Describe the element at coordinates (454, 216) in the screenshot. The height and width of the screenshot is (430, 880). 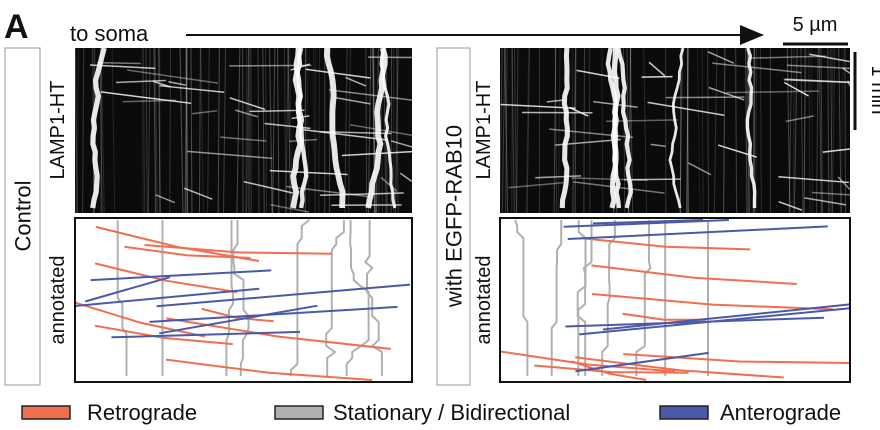
I see `condition-label: with EGFP-RAB10` at that location.